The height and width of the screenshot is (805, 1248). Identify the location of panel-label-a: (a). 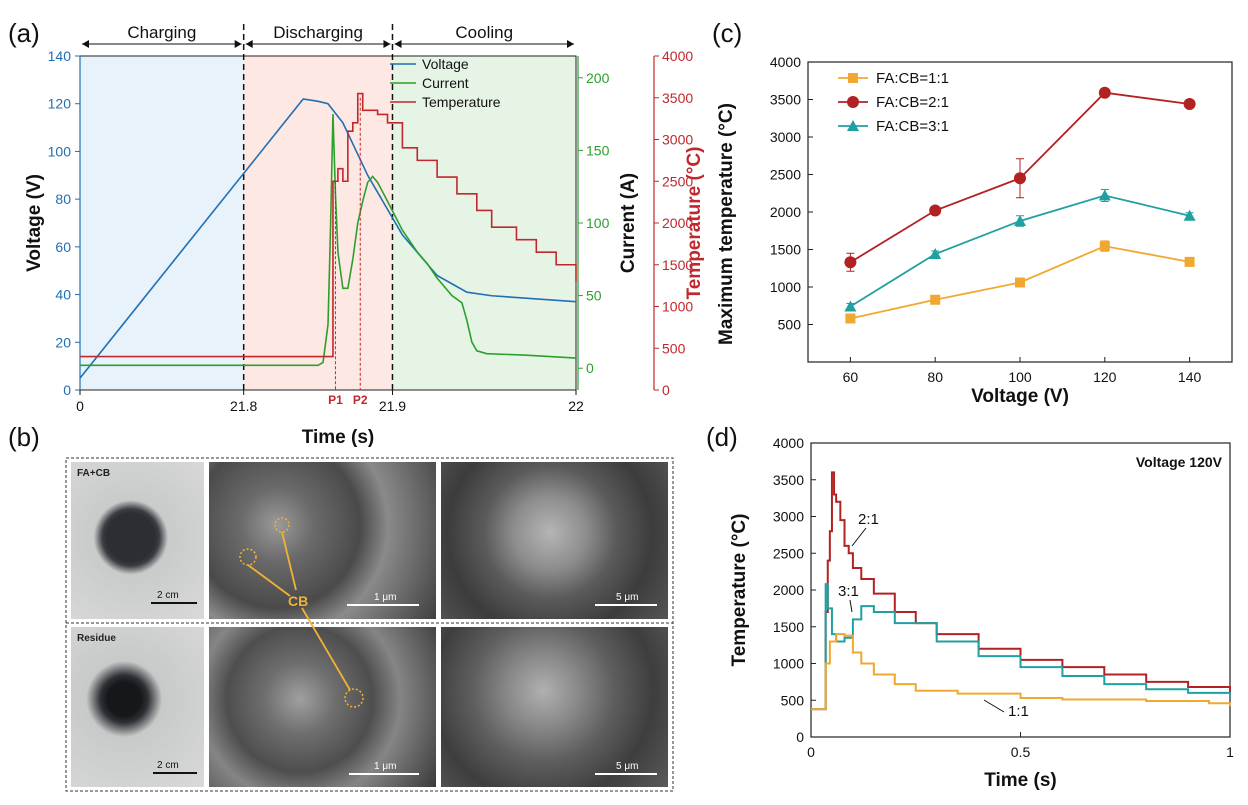
(24, 33).